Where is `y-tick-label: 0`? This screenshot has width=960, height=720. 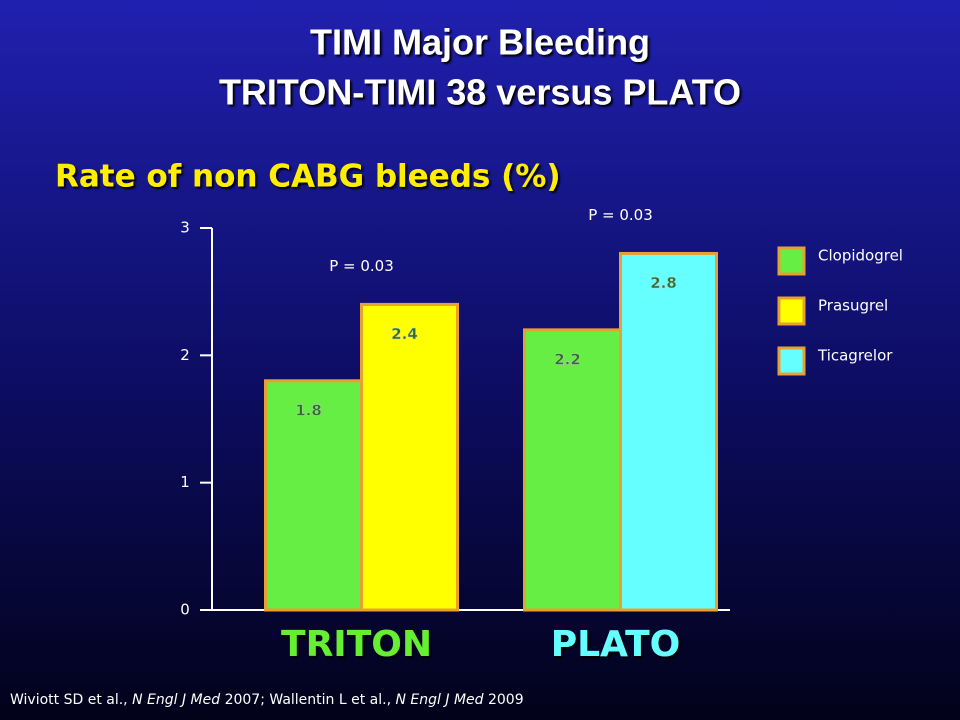
y-tick-label: 0 is located at coordinates (185, 610).